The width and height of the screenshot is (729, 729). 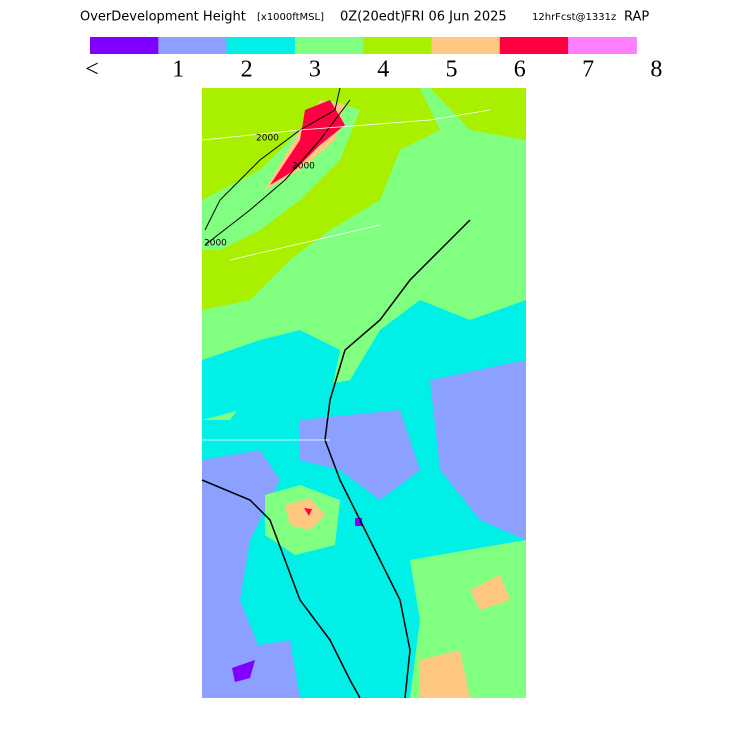 I want to click on coastline, so click(x=281, y=589).